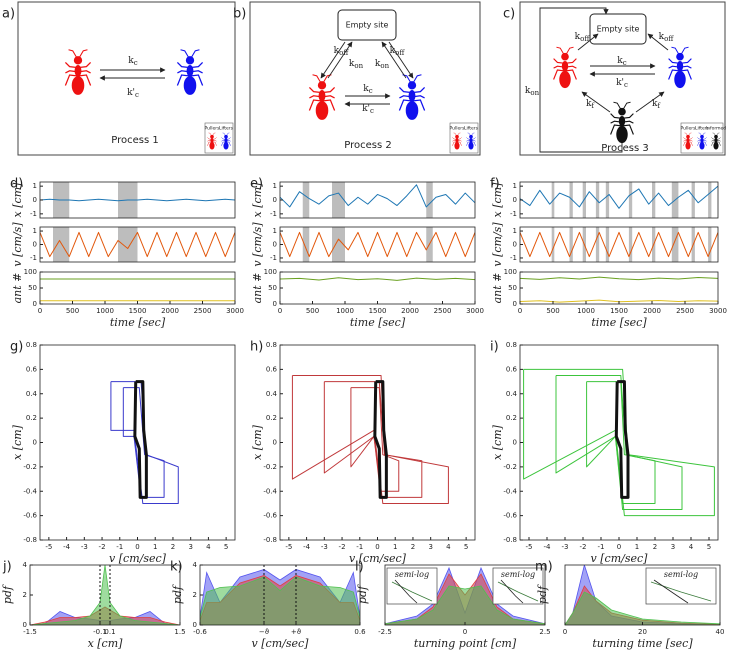  I want to click on panel-label: l), so click(359, 567).